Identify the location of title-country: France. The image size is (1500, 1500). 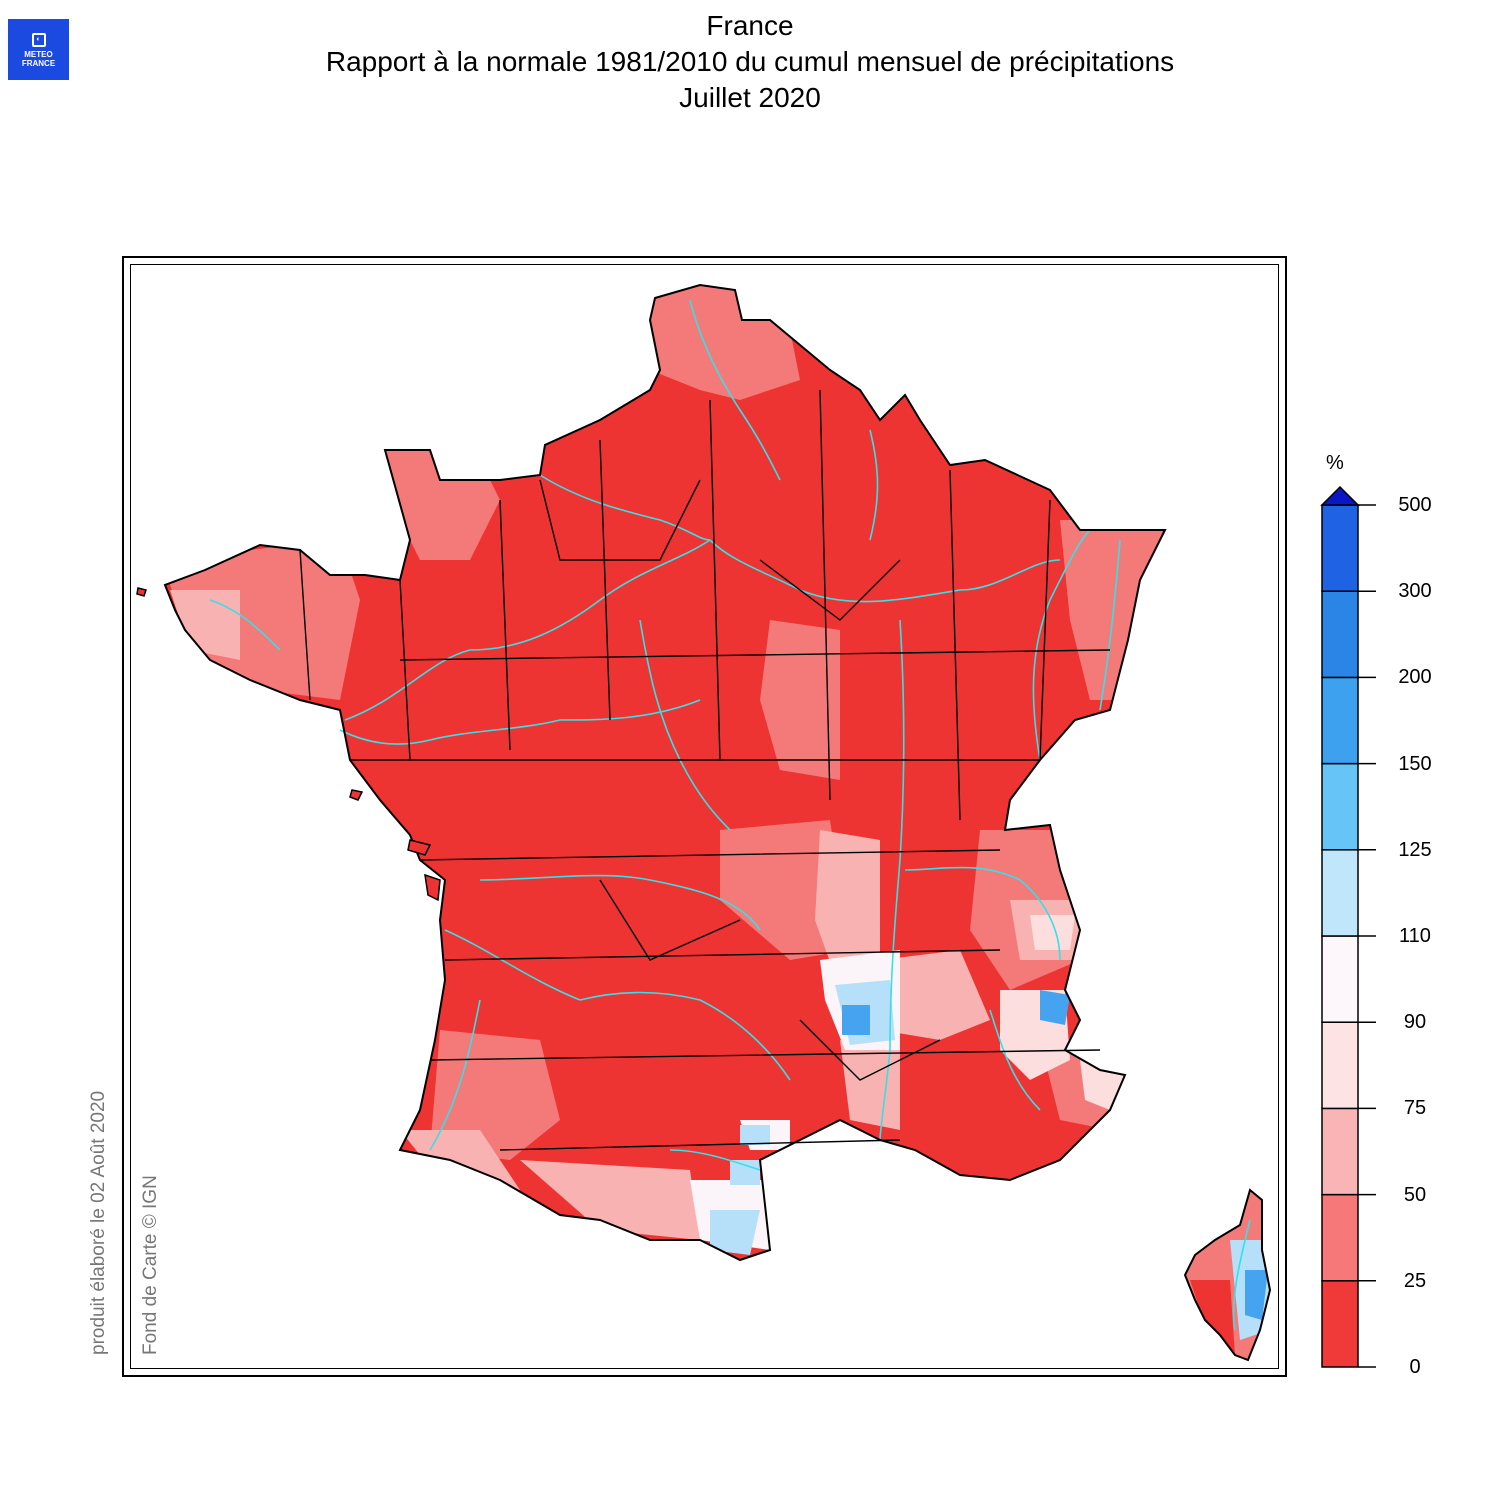
(750, 25).